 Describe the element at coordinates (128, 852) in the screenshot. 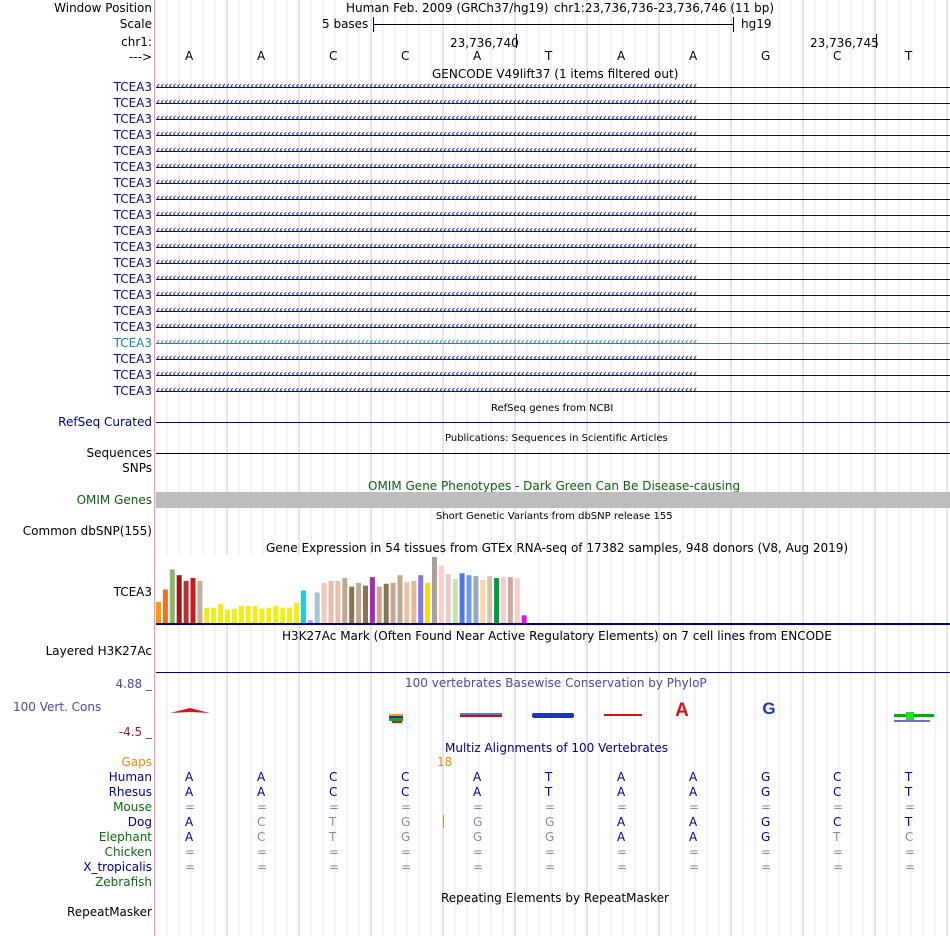

I see `species-label: Chicken` at that location.